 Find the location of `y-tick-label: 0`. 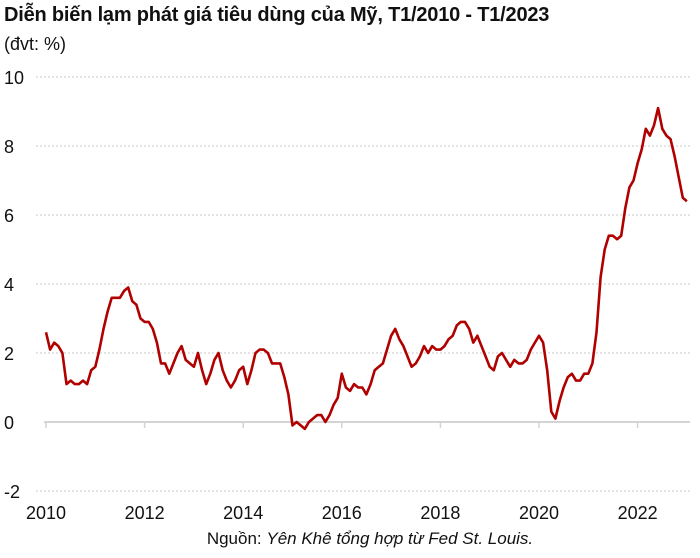

y-tick-label: 0 is located at coordinates (9, 423).